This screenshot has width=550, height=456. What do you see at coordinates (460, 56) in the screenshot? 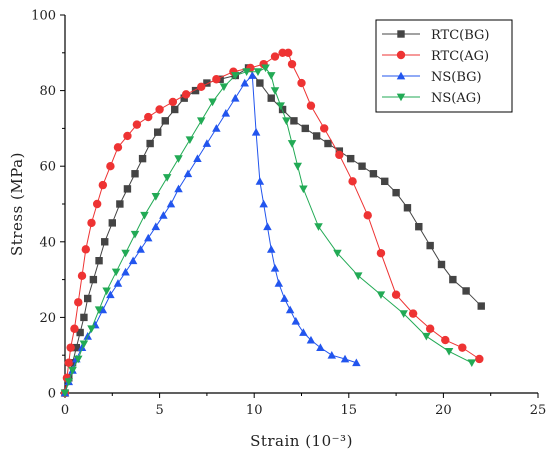
I see `legend-label: RTC(AG)` at bounding box center [460, 56].